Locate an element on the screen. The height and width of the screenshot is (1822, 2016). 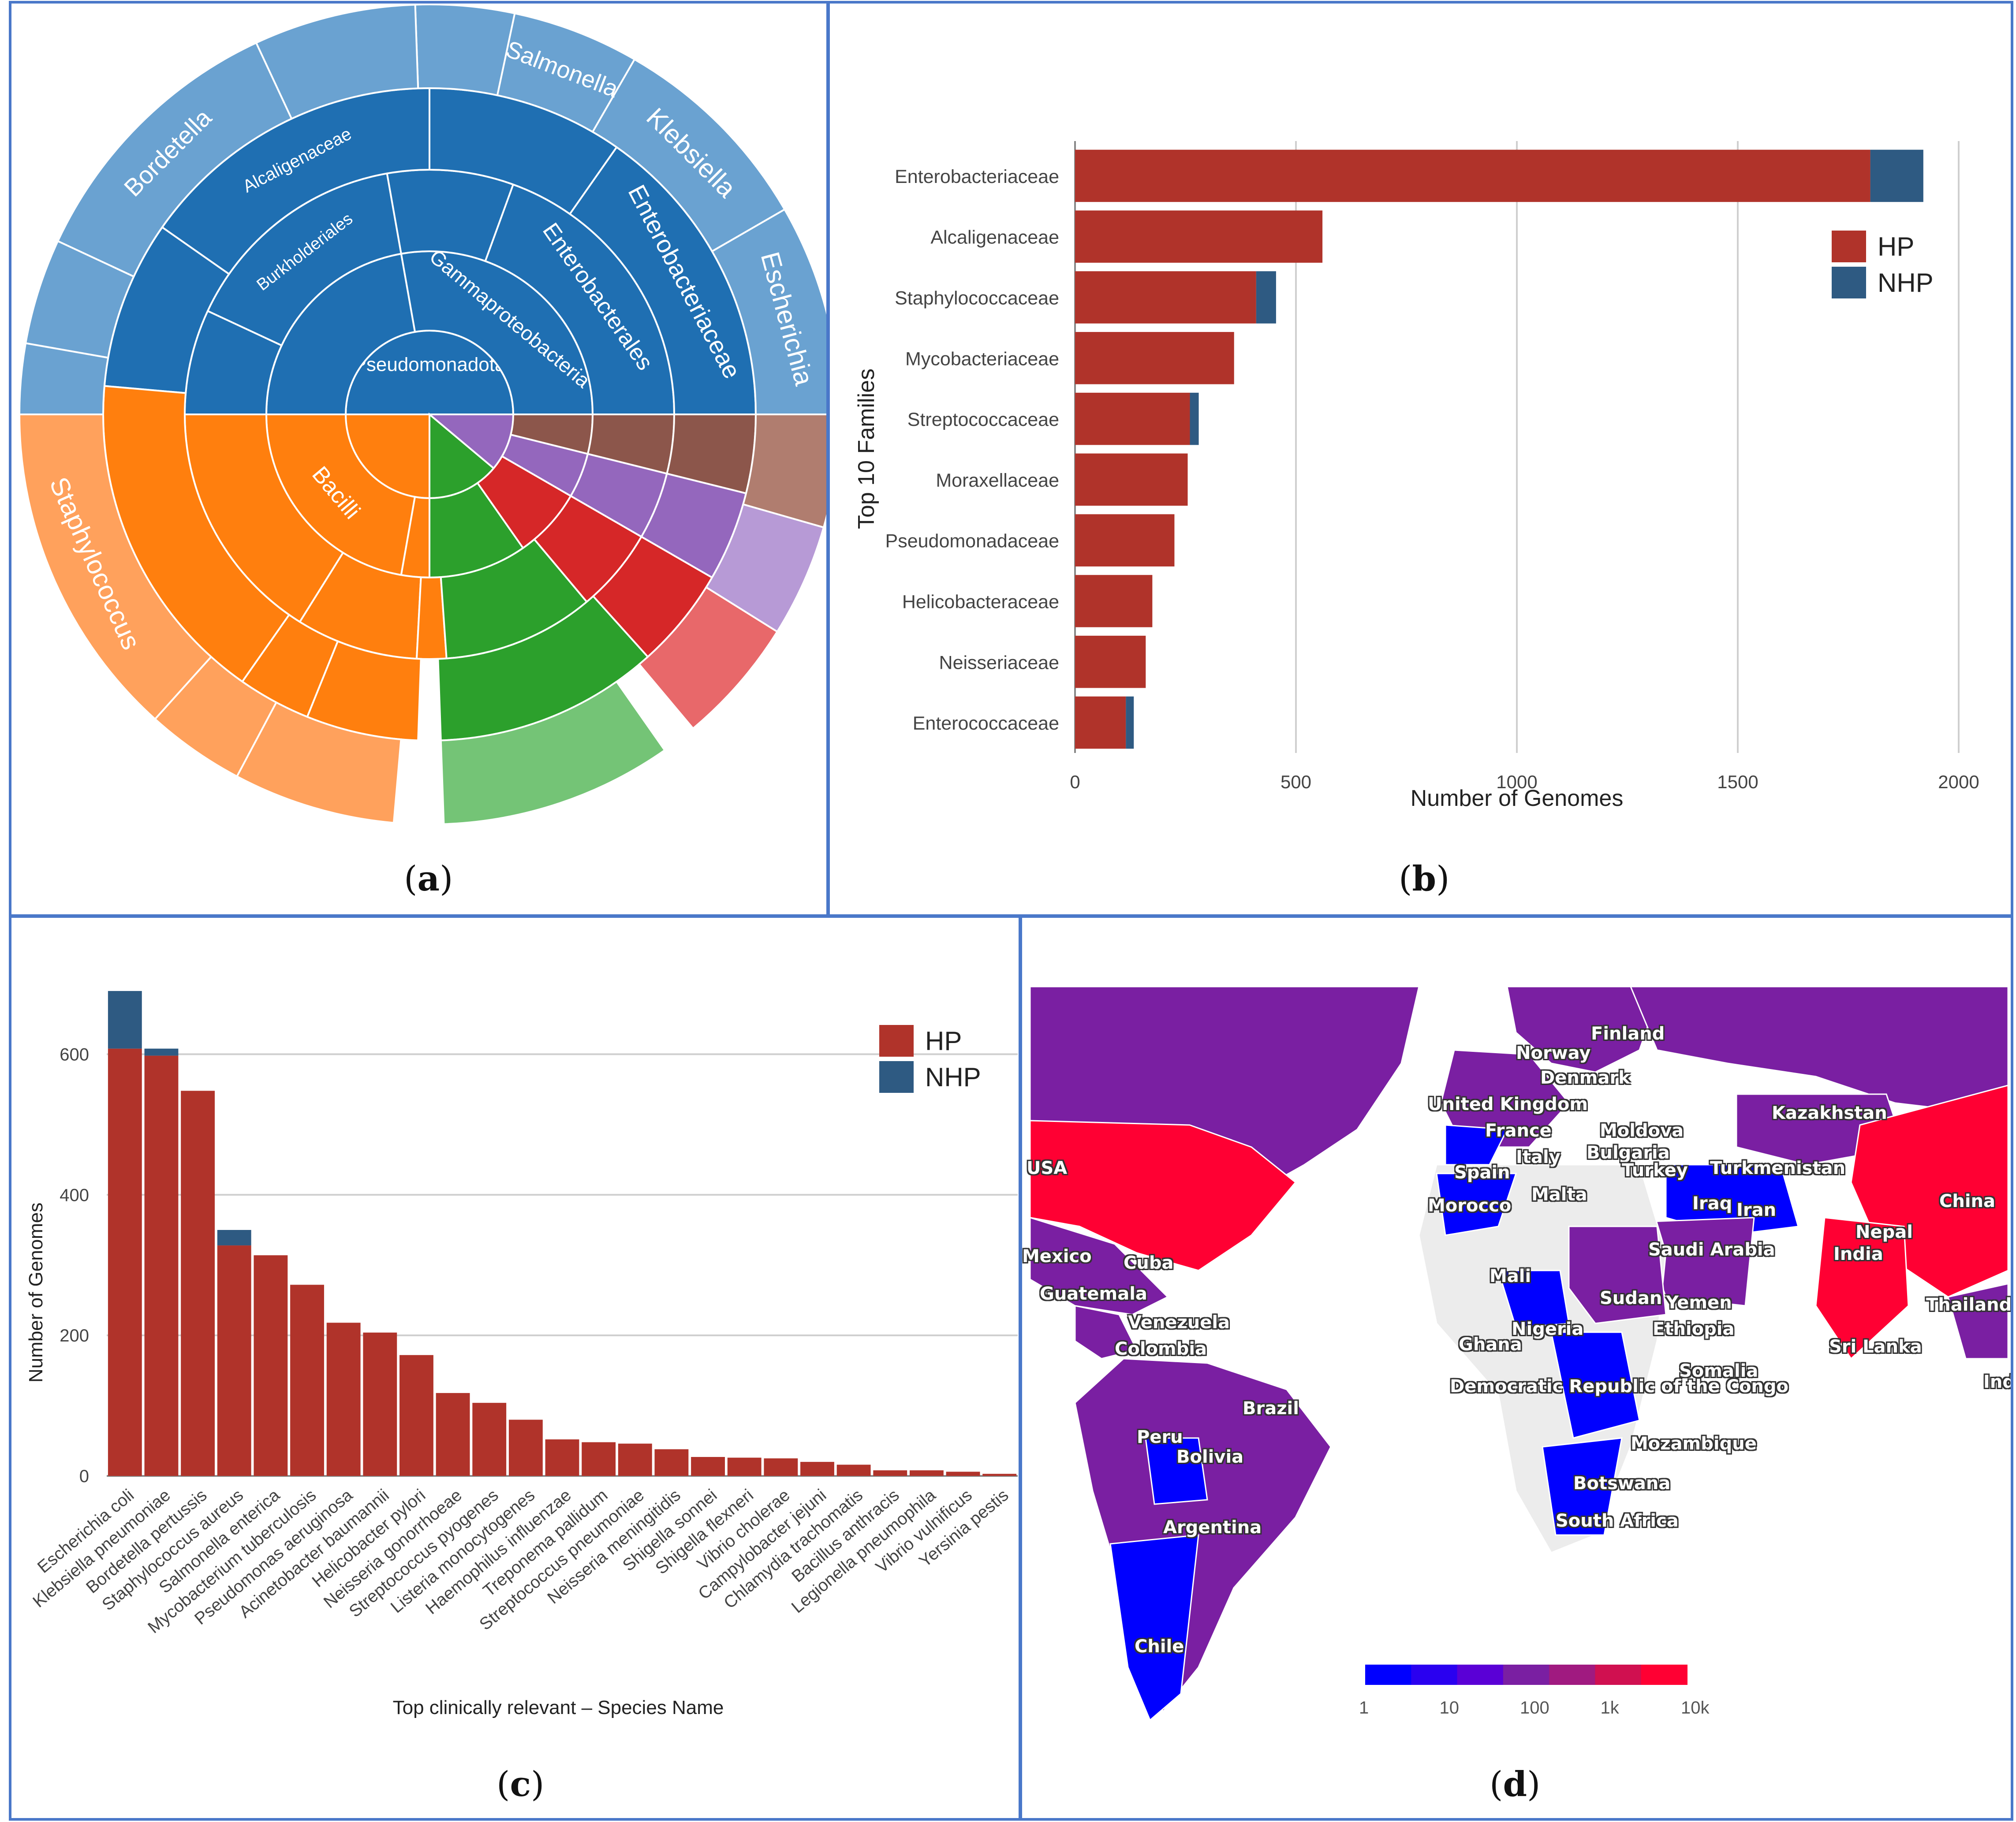
x-tick-label: 0 is located at coordinates (1075, 781).